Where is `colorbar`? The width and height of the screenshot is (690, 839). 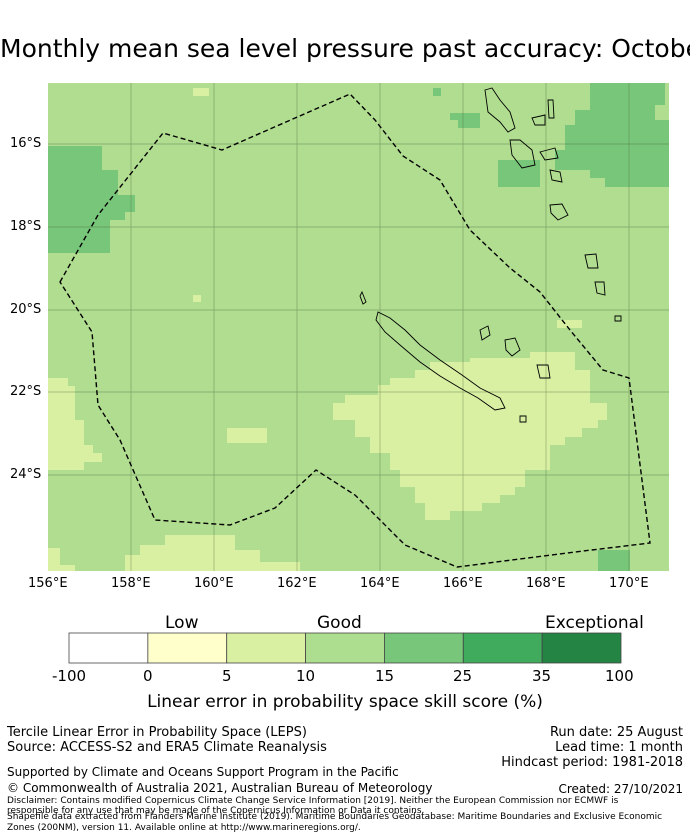 colorbar is located at coordinates (345, 648).